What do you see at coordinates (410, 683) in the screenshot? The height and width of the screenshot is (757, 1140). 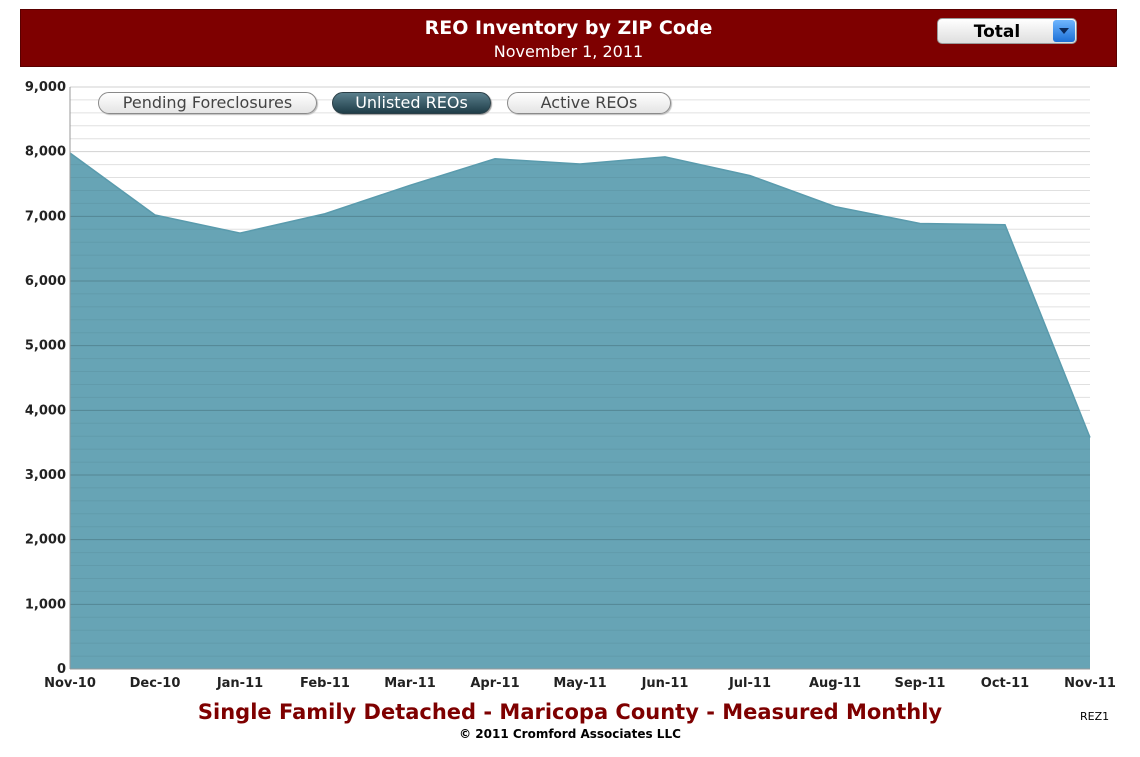 I see `x-tick-label: Mar-11` at bounding box center [410, 683].